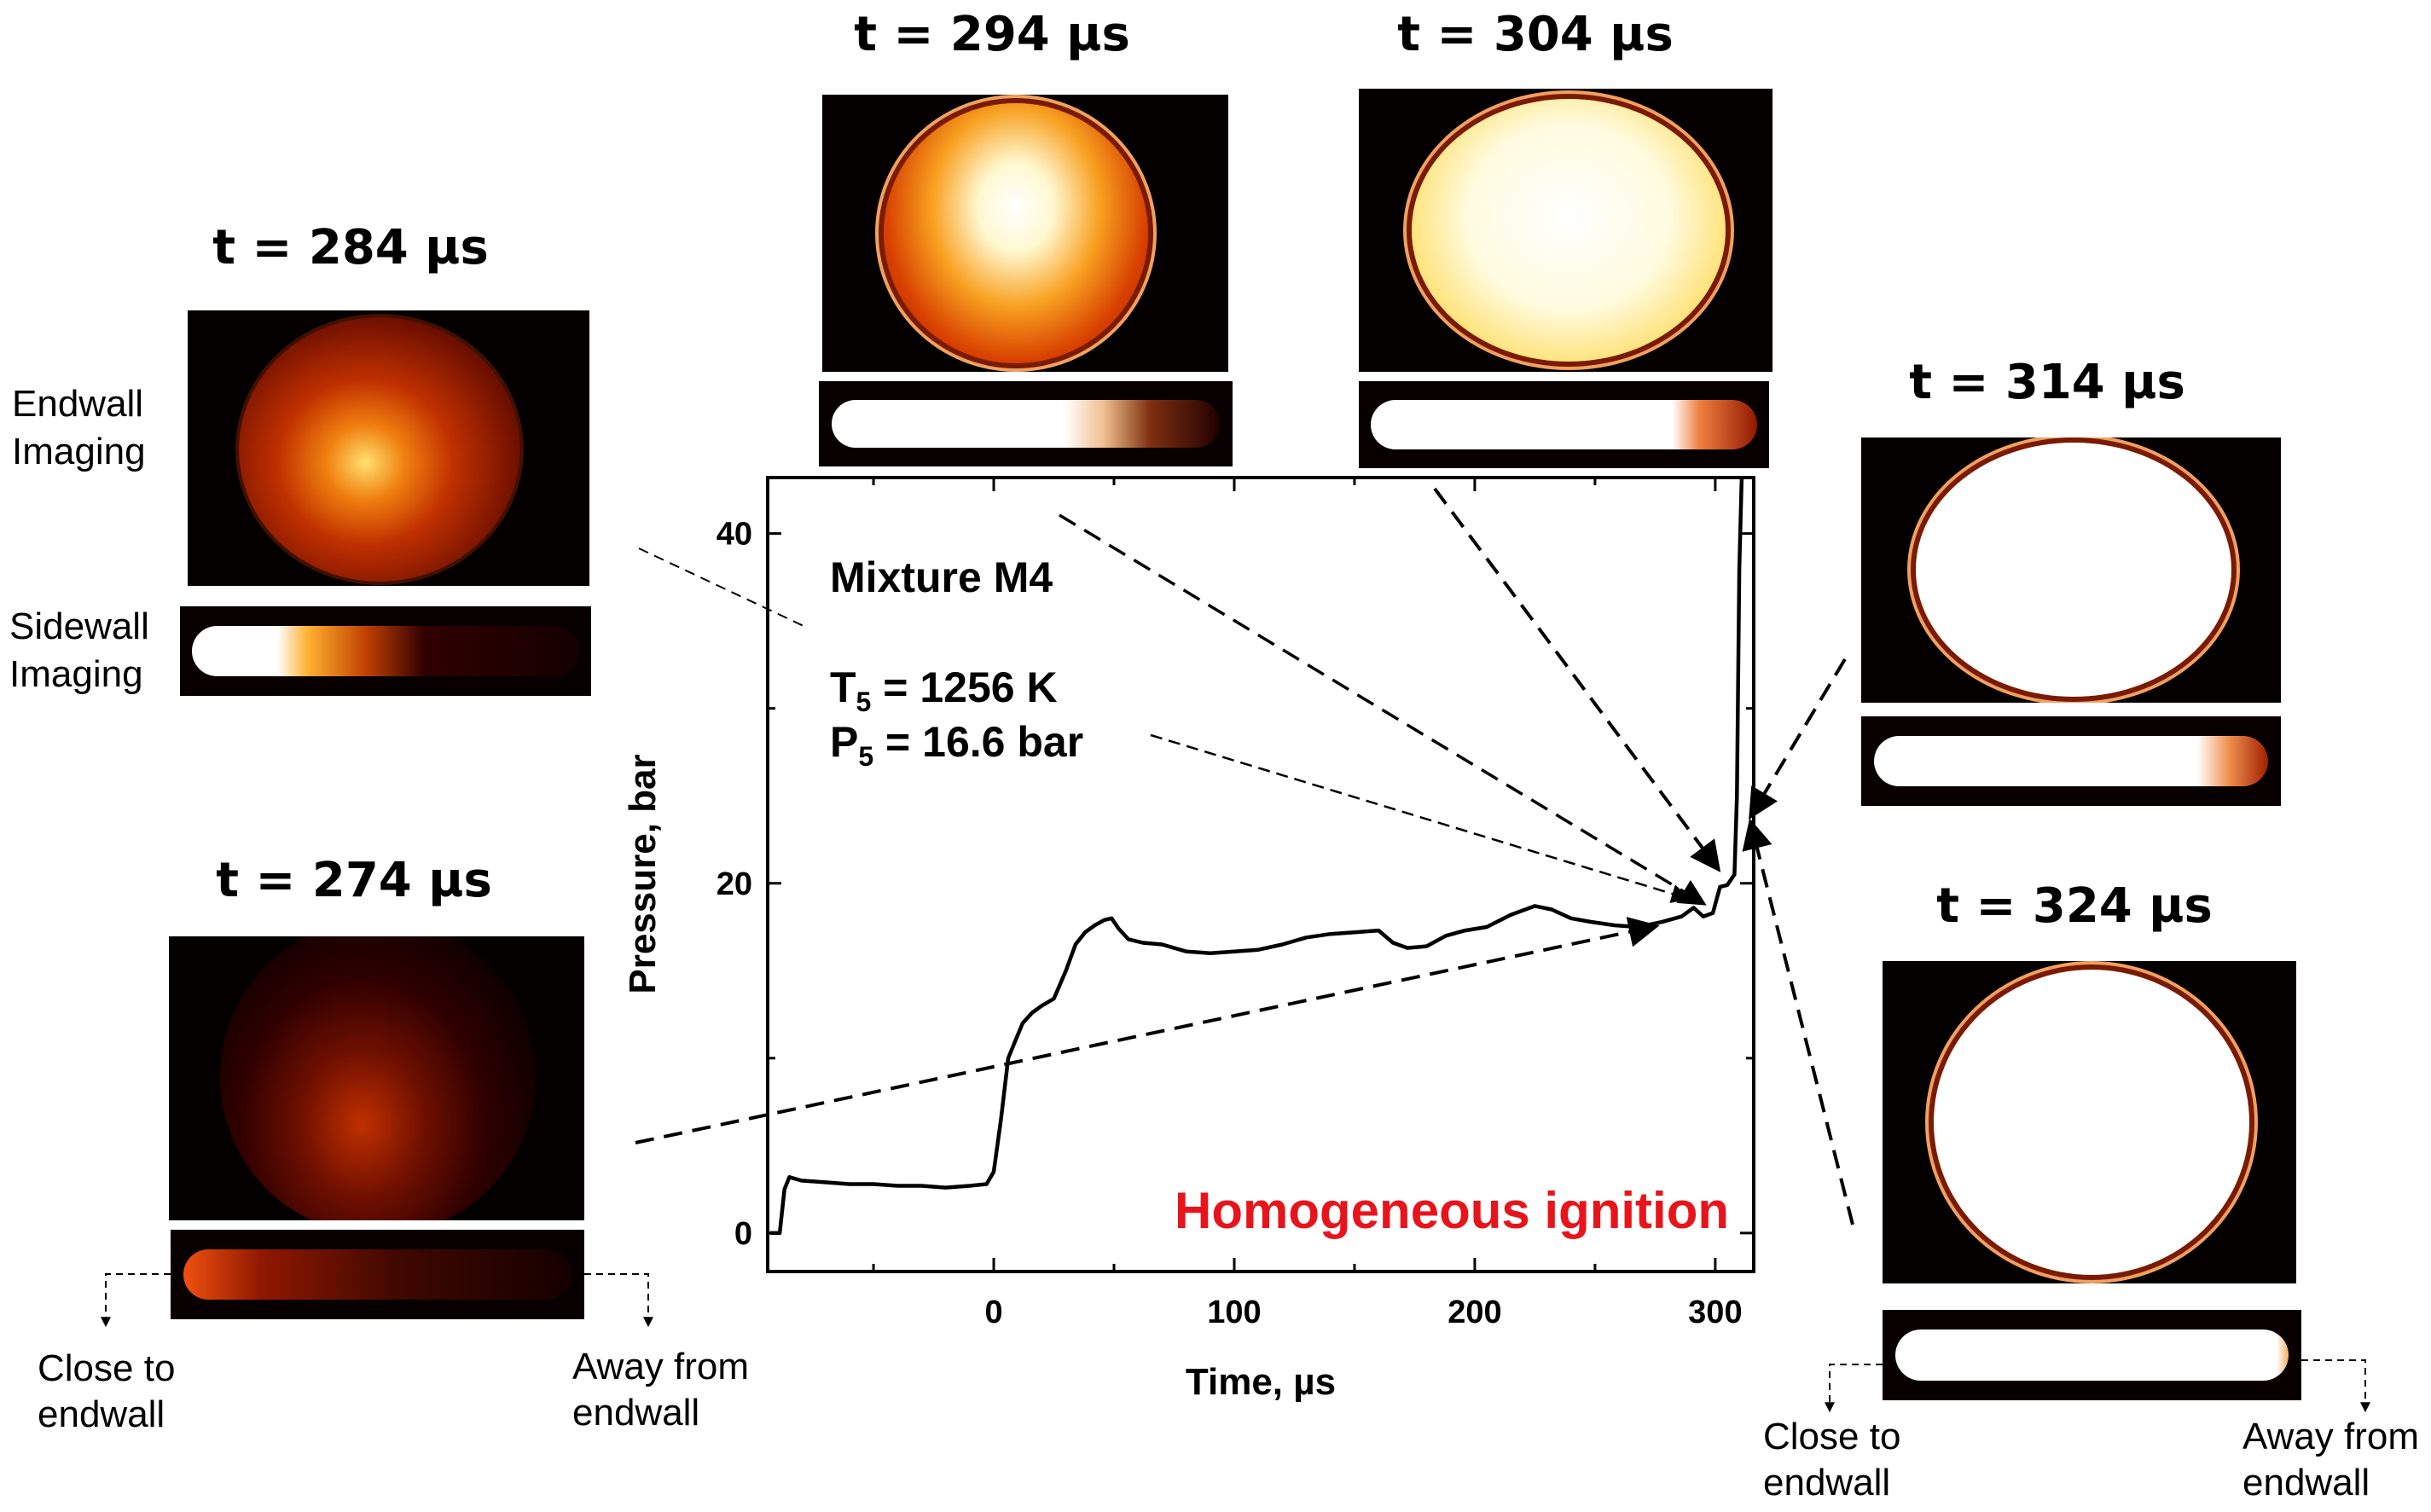  Describe the element at coordinates (1715, 1312) in the screenshot. I see `x-tick-label: 300` at that location.